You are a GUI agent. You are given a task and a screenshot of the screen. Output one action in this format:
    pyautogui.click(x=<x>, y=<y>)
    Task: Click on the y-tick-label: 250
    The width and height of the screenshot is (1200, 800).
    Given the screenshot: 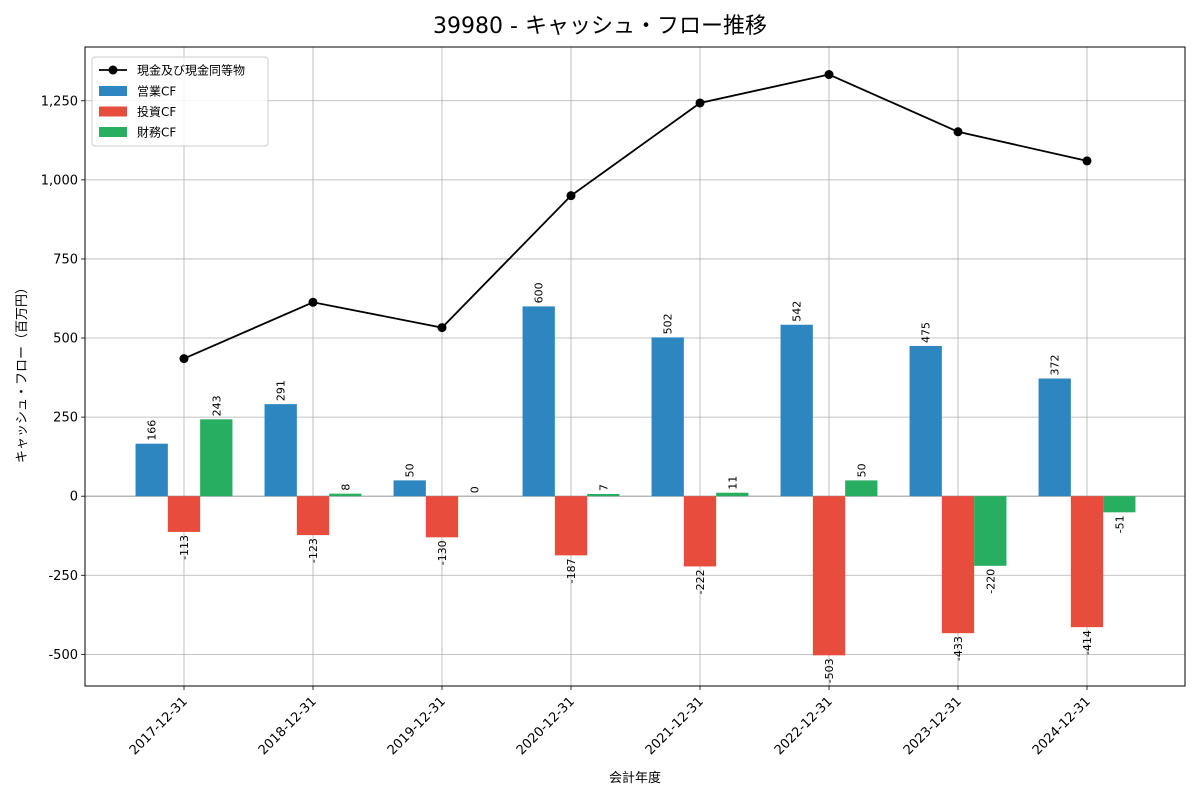 What is the action you would take?
    pyautogui.click(x=65, y=418)
    